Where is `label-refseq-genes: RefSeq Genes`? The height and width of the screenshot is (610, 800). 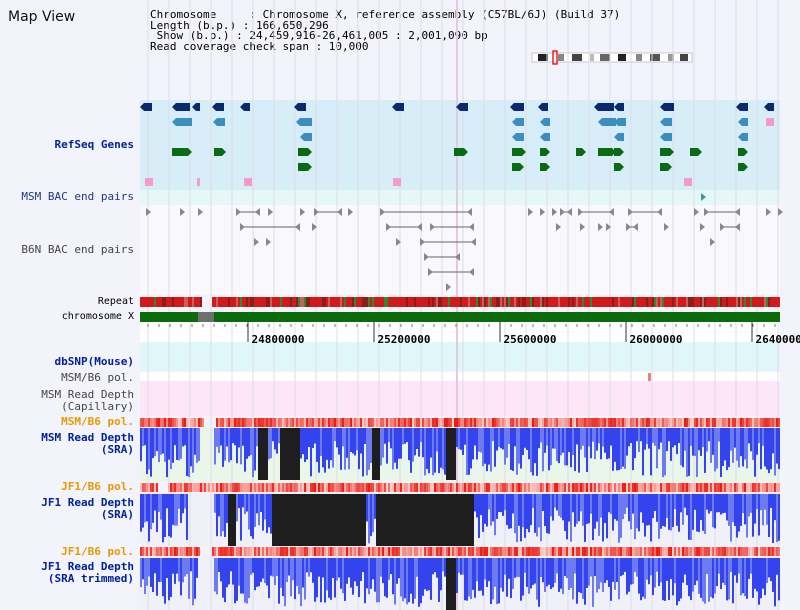
label-refseq-genes: RefSeq Genes is located at coordinates (94, 144).